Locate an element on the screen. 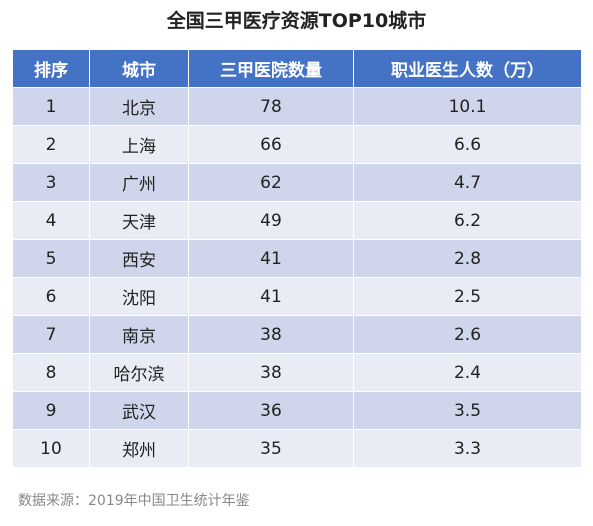 The height and width of the screenshot is (526, 593). table-row: 7 南京 38 2.6 is located at coordinates (297, 334).